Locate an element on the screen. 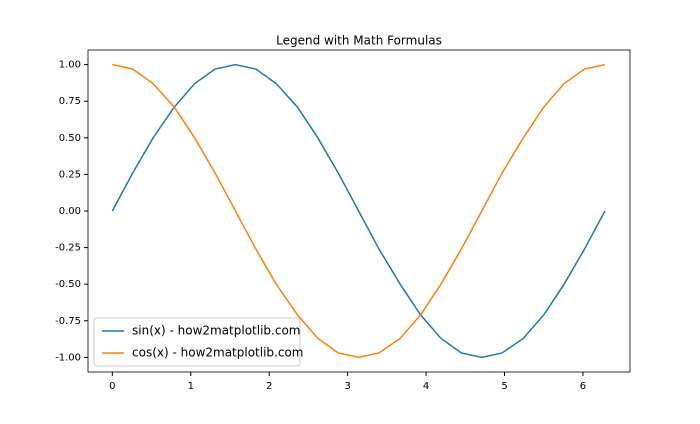  x-tick-label: 1 is located at coordinates (191, 386).